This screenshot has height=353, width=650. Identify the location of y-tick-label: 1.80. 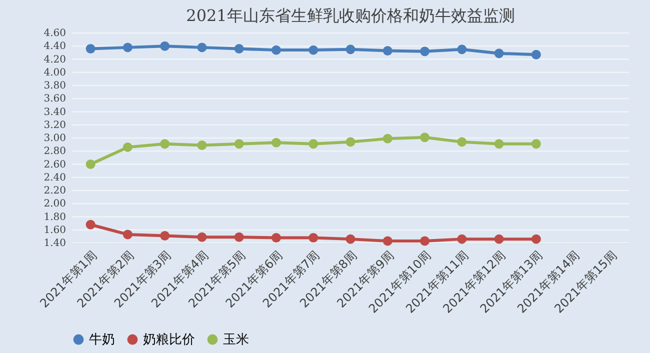
(55, 217).